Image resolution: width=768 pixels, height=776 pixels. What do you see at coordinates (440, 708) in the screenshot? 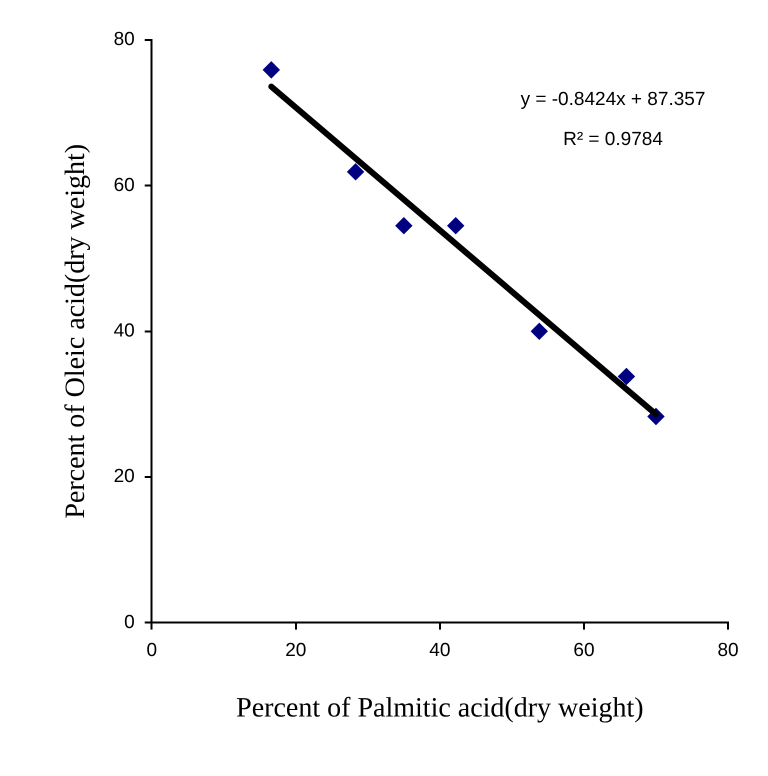
I see `x-axis-title: Percent of Palmitic acid(dry weight)` at bounding box center [440, 708].